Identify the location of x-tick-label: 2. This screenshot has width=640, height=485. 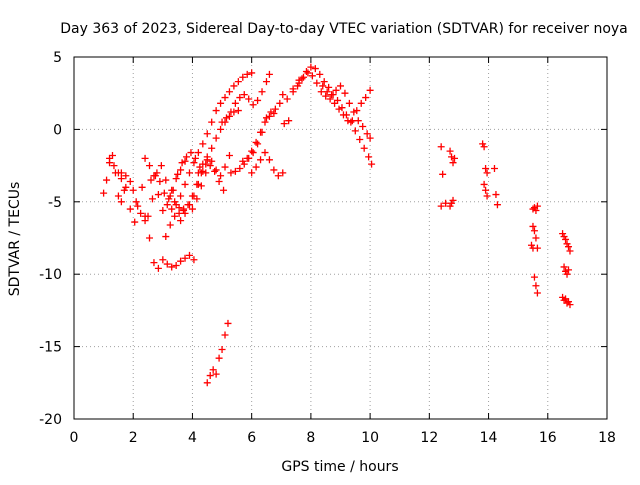
(133, 438).